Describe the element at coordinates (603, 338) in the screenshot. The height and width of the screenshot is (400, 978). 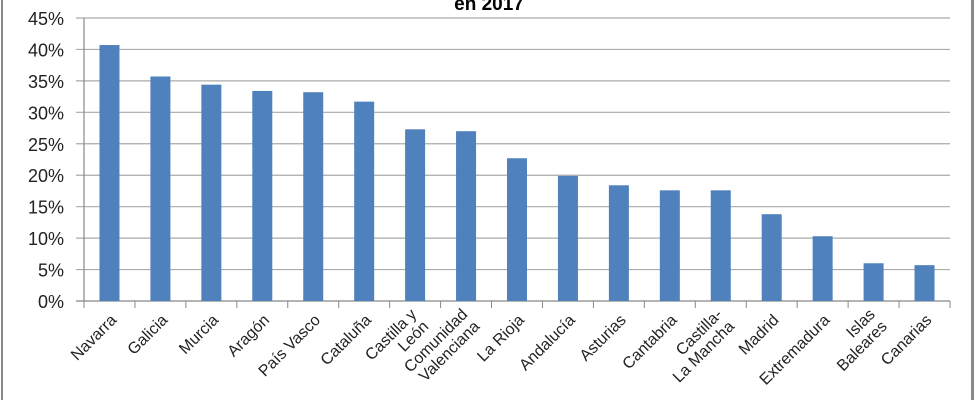
I see `x-tick-label: Asturias` at that location.